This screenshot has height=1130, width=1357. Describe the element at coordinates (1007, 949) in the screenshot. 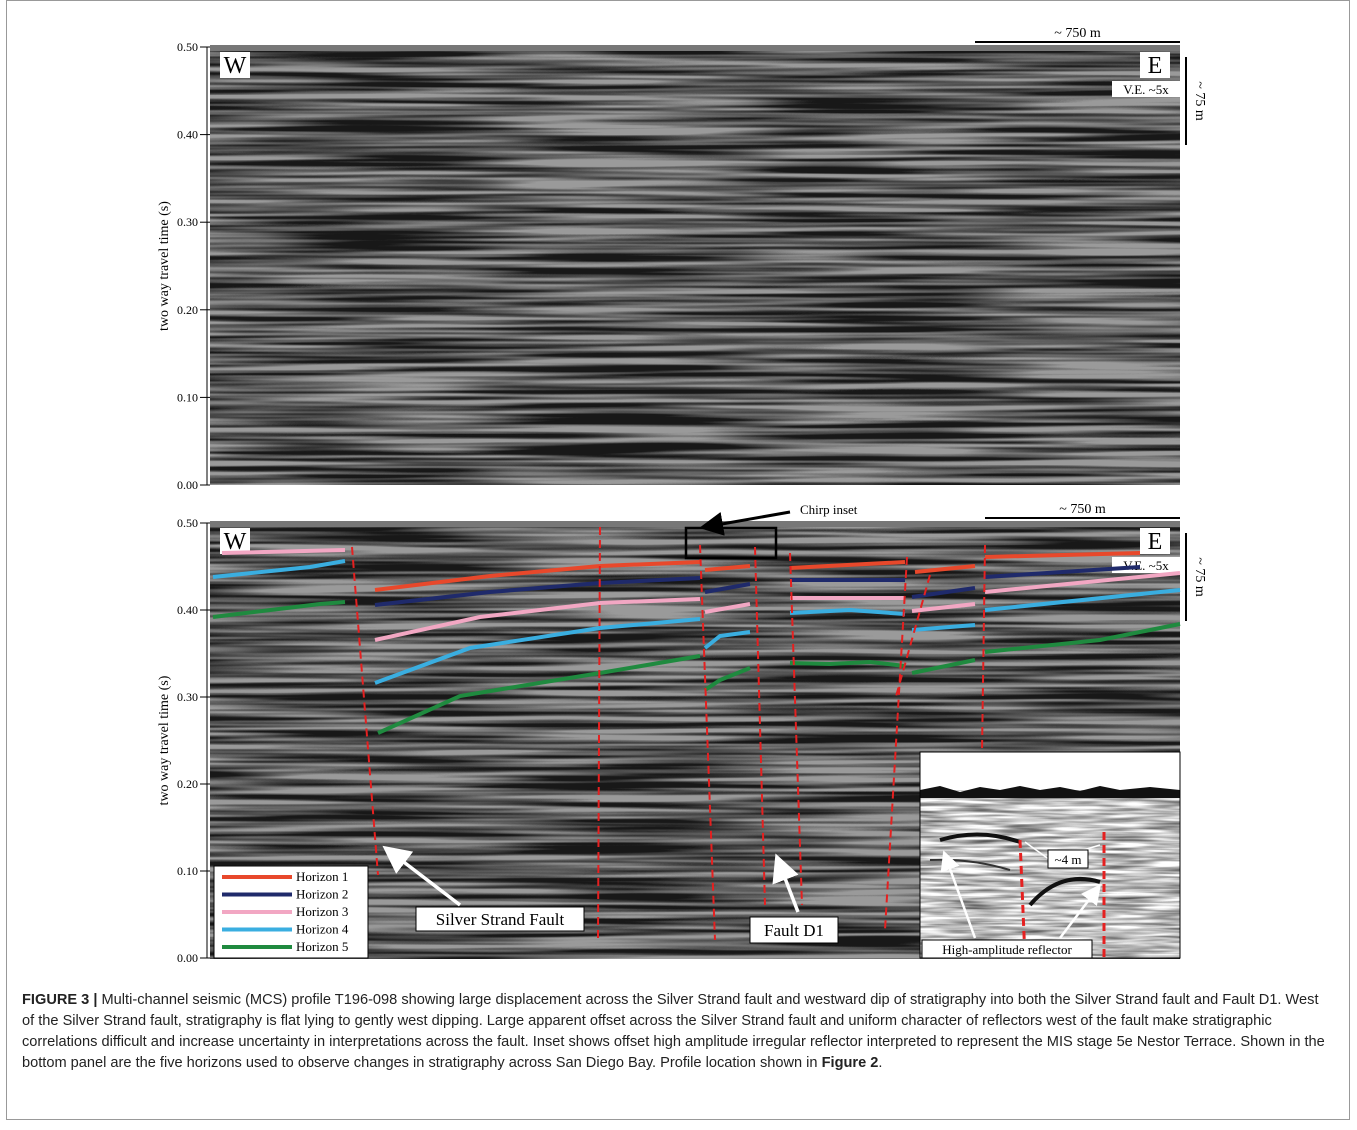

I see `annotation: High-amplitude reflector` at that location.